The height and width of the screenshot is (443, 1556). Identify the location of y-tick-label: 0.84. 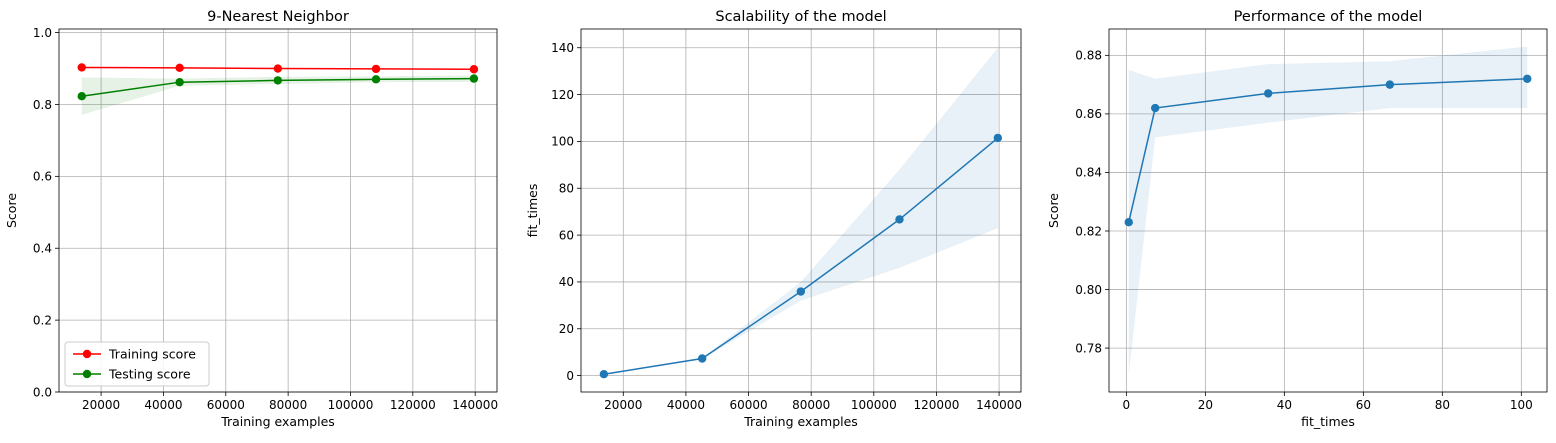
(1088, 173).